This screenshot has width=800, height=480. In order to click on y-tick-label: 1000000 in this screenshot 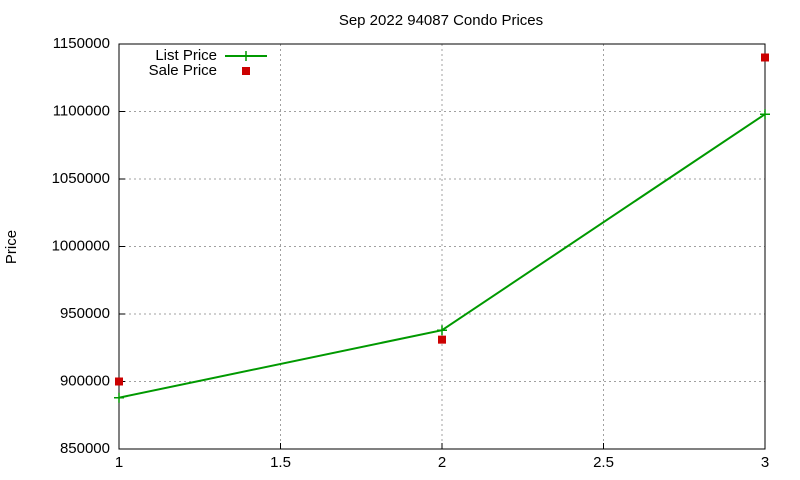, I will do `click(81, 245)`.